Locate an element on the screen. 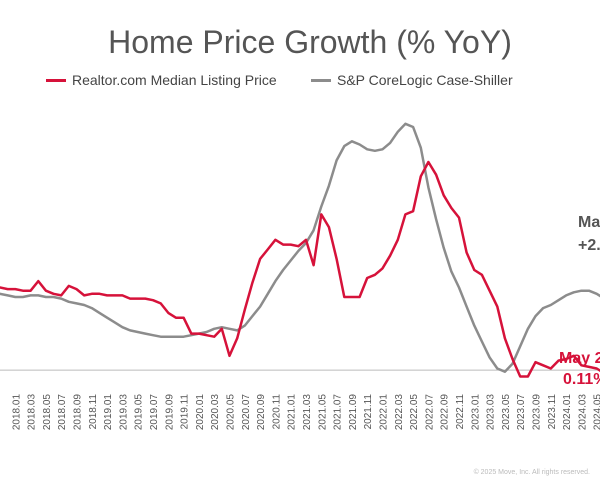  x-tick-label: 2023.01 is located at coordinates (475, 412).